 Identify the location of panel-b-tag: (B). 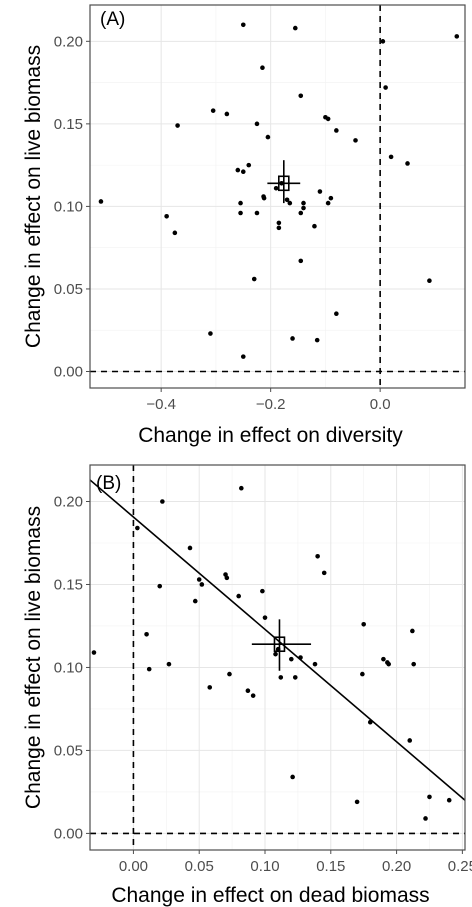
(108, 483).